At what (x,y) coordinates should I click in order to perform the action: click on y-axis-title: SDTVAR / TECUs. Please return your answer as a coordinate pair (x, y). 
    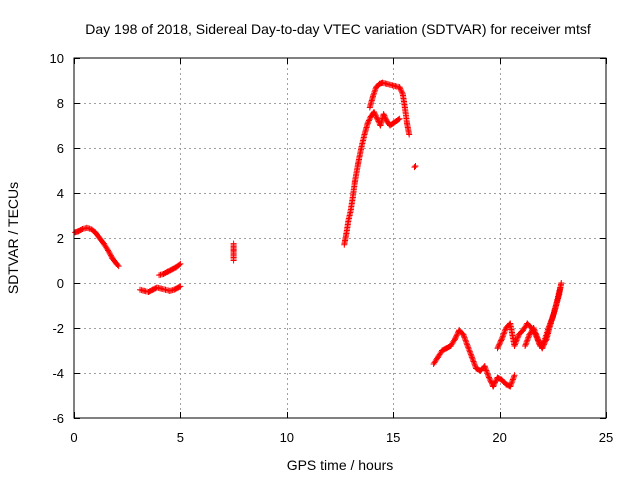
    Looking at the image, I should click on (13, 238).